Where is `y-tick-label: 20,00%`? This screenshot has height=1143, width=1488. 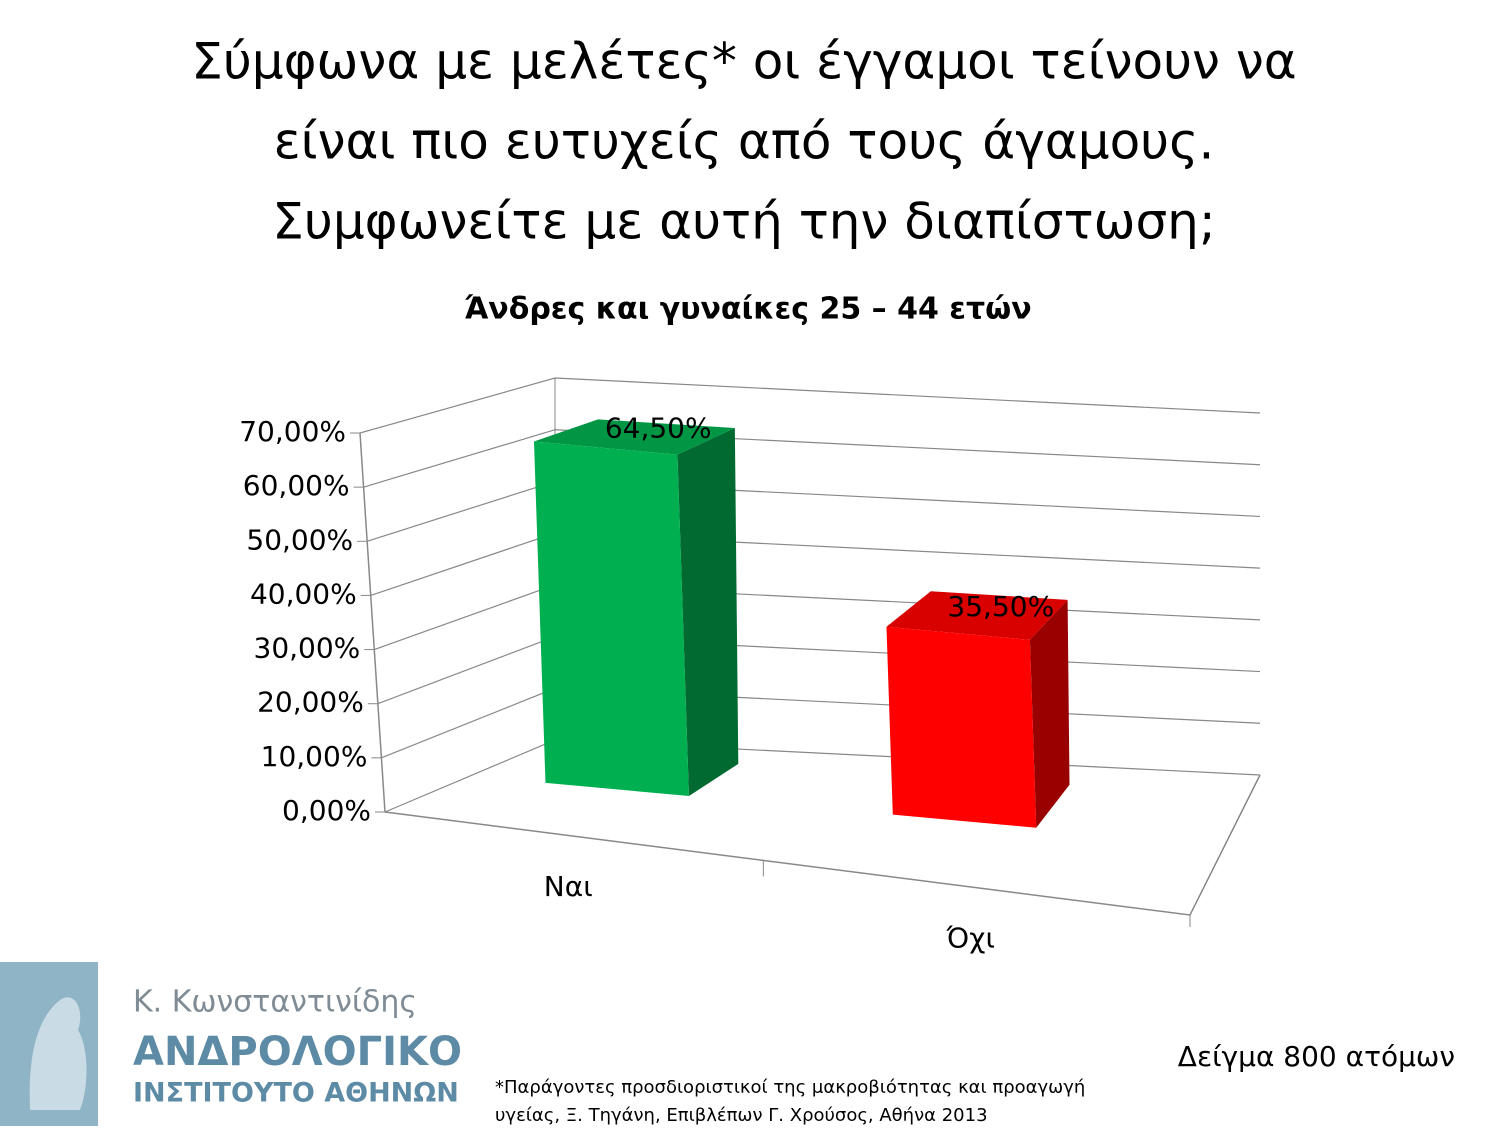 y-tick-label: 20,00% is located at coordinates (310, 702).